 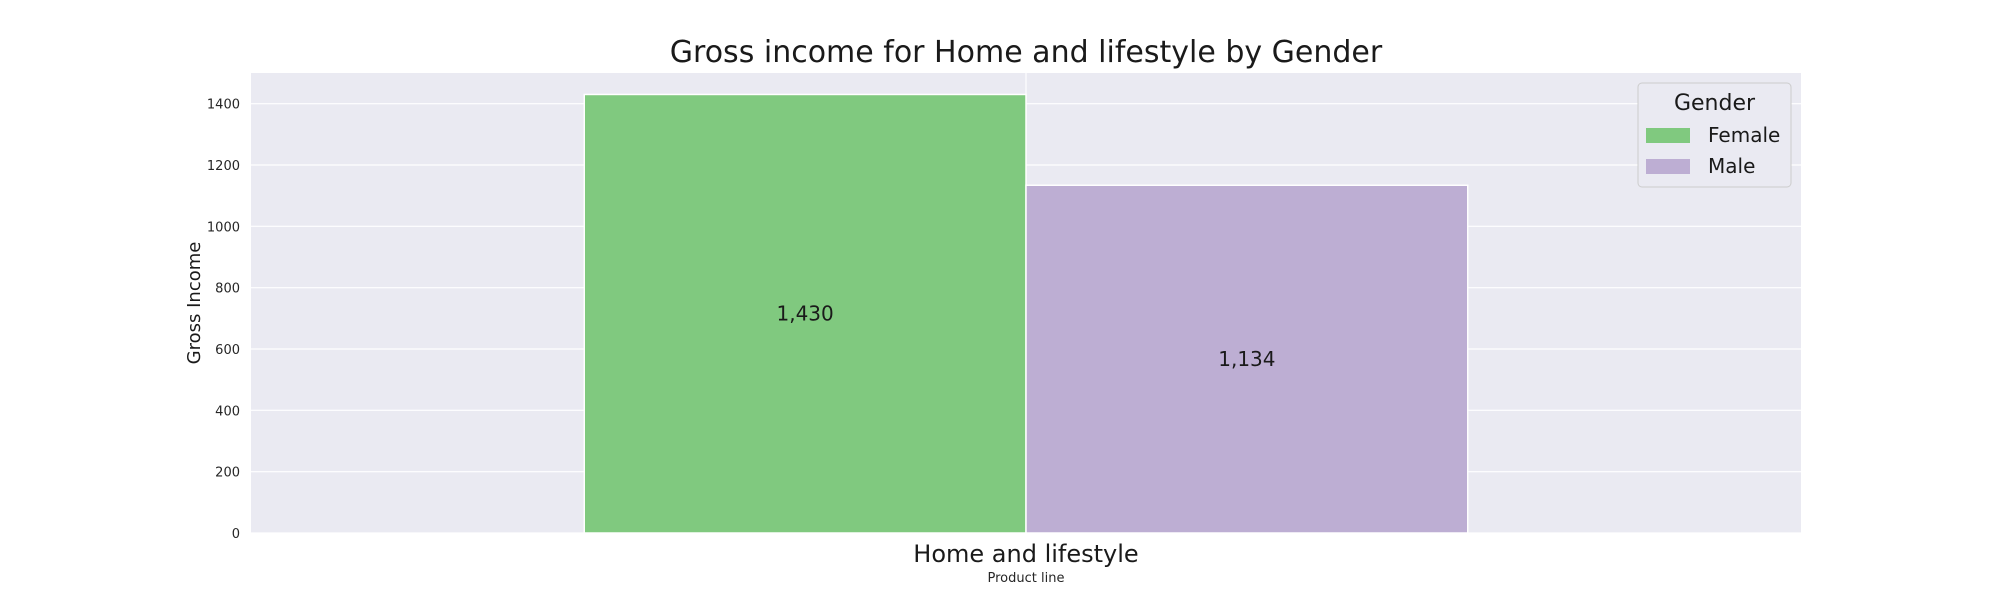 I want to click on bar-male, so click(x=1247, y=359).